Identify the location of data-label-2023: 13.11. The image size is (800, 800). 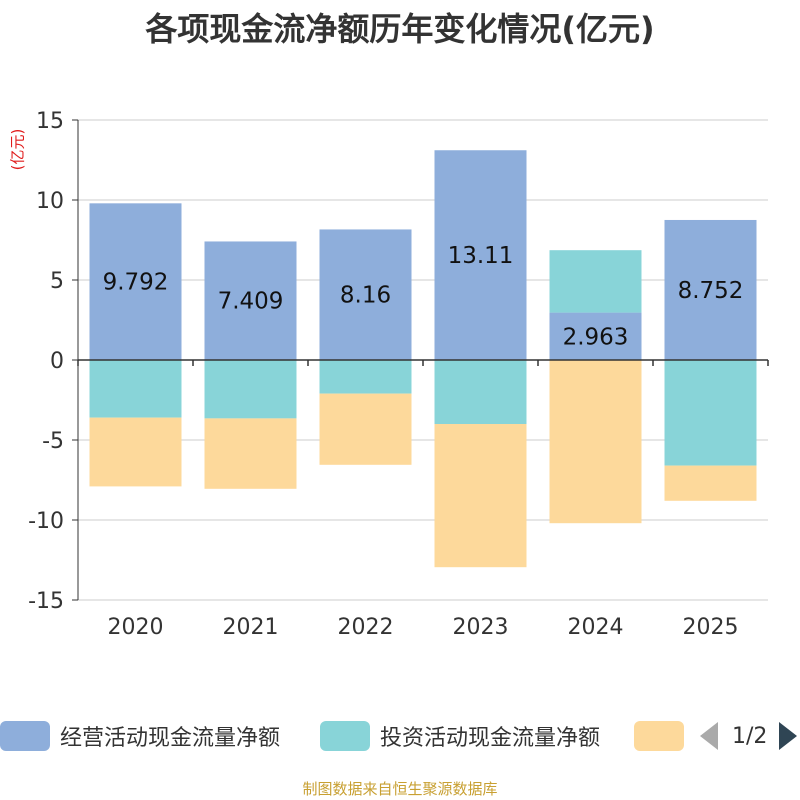
(481, 256).